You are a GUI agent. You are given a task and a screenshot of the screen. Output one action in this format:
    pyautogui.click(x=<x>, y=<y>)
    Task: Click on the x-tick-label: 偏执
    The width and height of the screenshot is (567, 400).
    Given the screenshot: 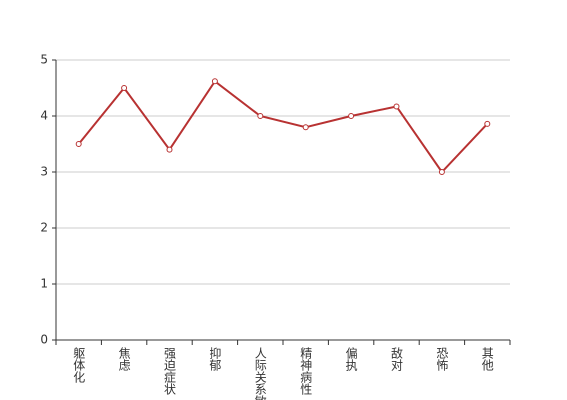 What is the action you would take?
    pyautogui.click(x=351, y=359)
    